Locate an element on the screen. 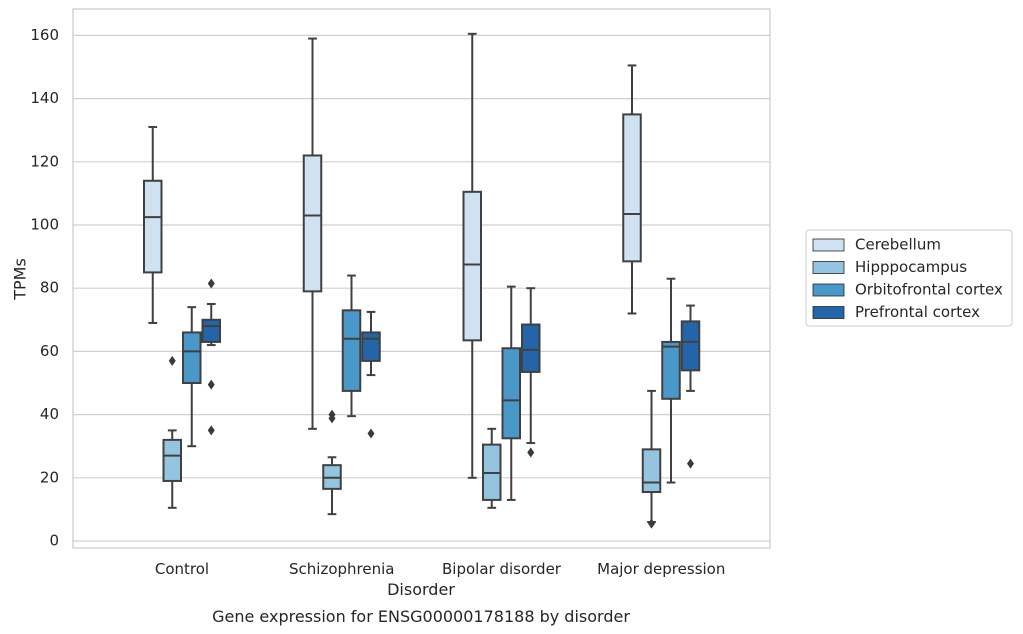  y-tick-label: 160 is located at coordinates (44, 35).